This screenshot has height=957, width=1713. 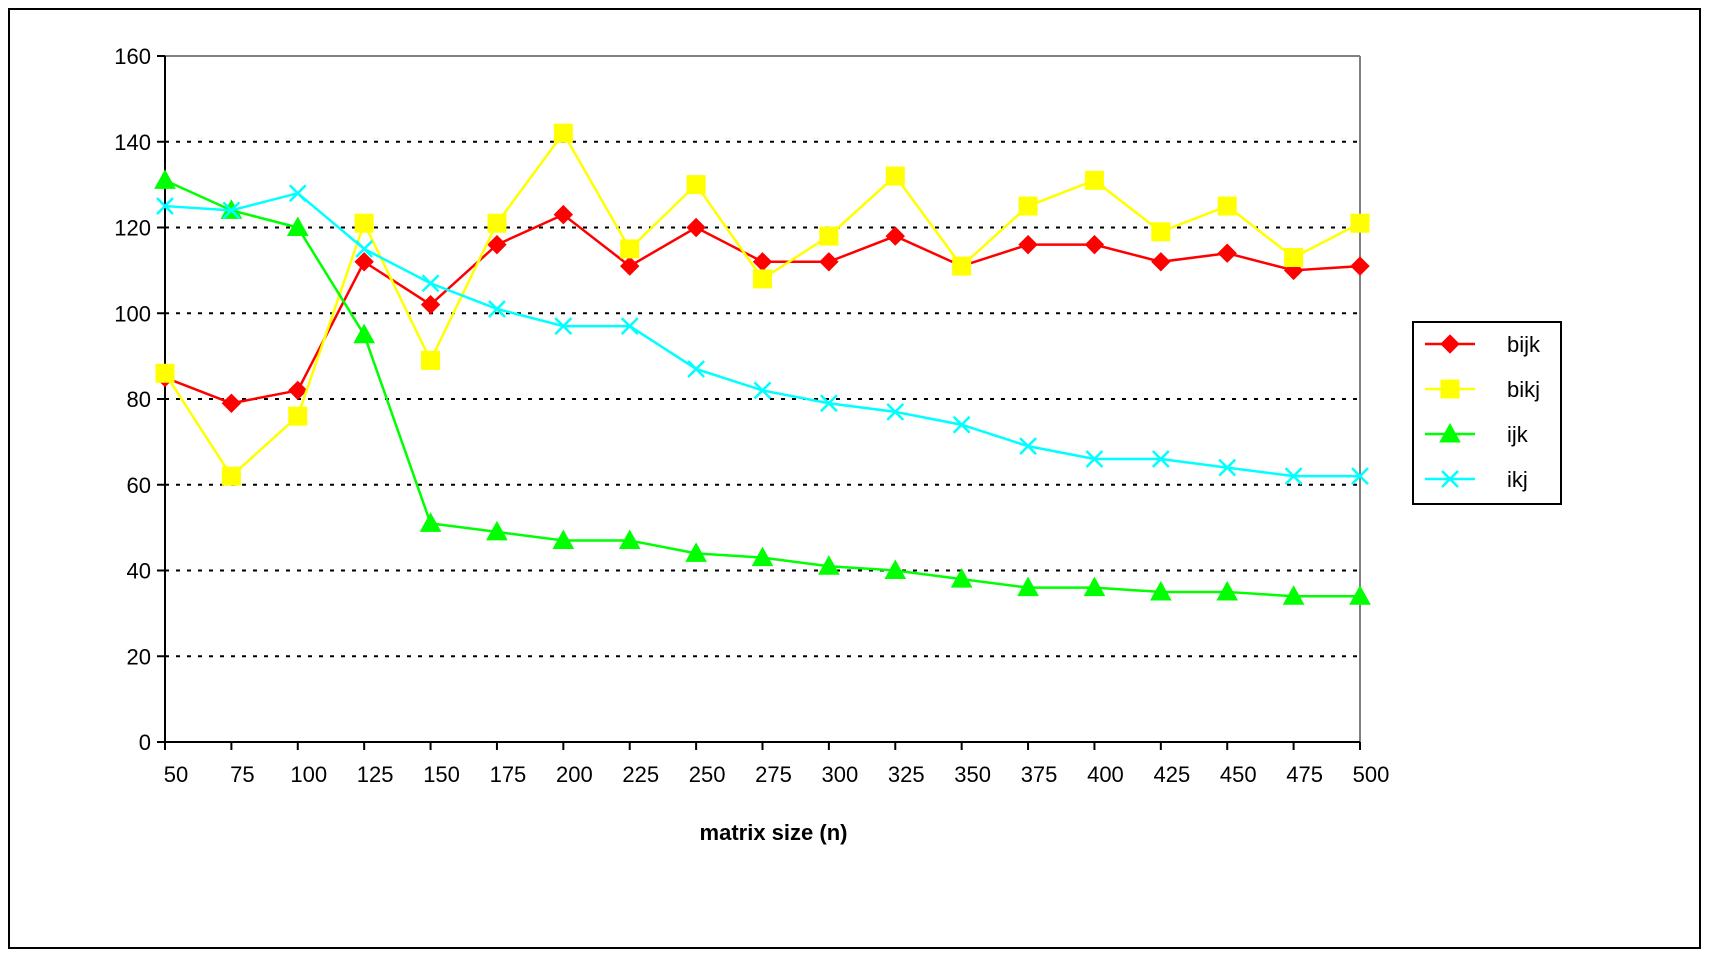 What do you see at coordinates (139, 656) in the screenshot?
I see `y-tick-label: 20` at bounding box center [139, 656].